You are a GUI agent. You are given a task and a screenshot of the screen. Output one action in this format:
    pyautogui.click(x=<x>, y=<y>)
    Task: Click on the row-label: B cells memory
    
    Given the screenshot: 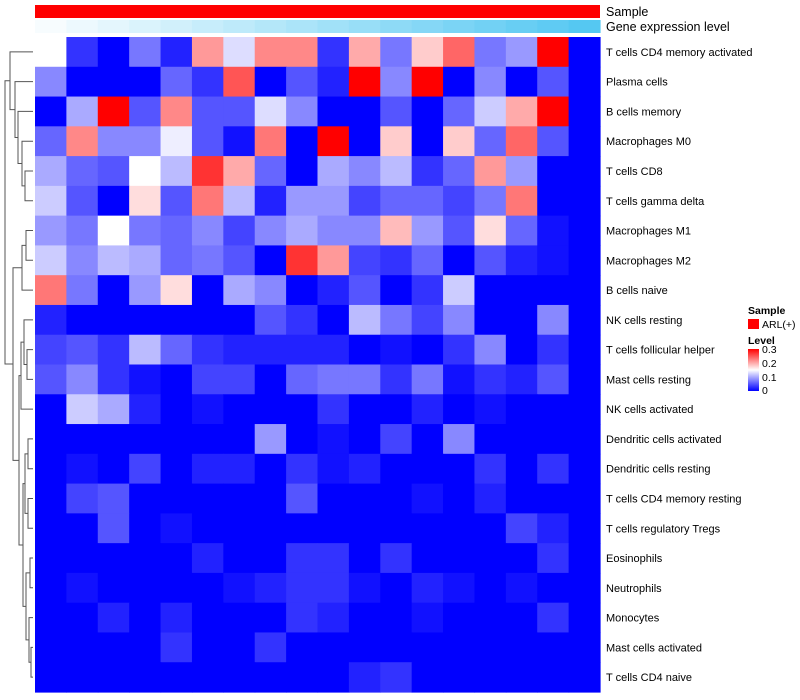 What is the action you would take?
    pyautogui.click(x=644, y=112)
    